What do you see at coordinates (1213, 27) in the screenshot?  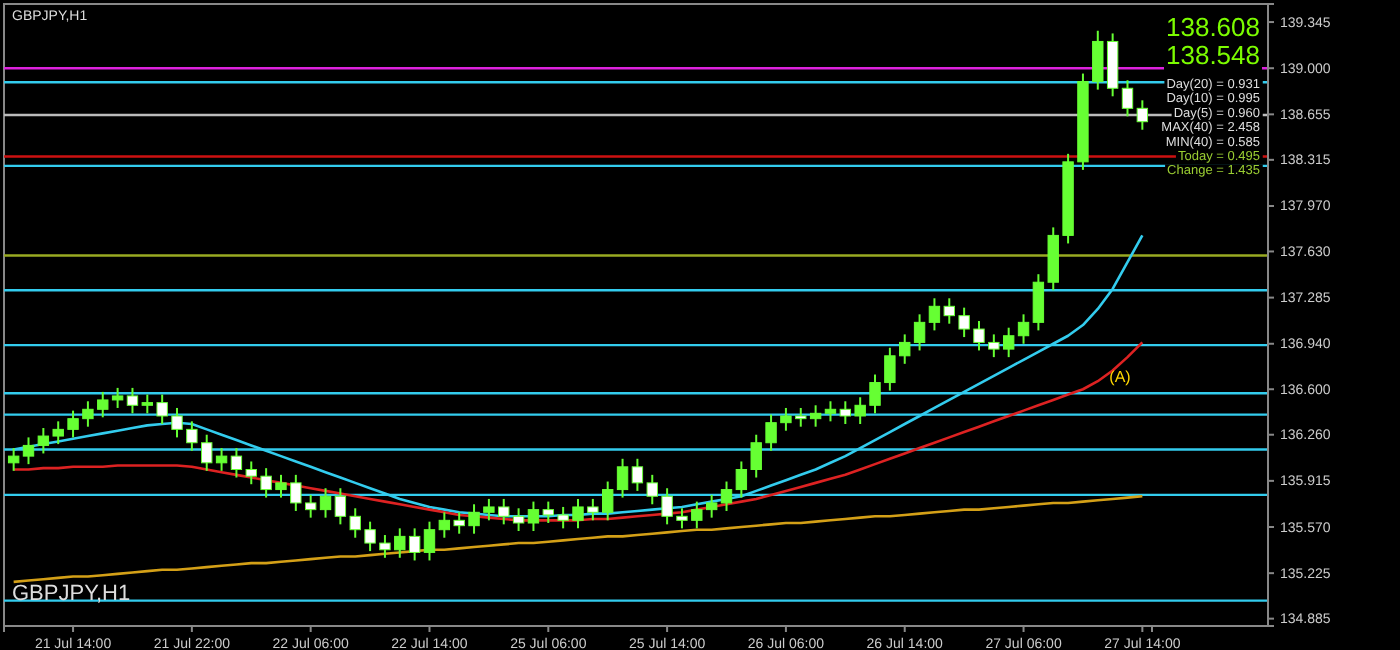 I see `text: 138.608` at bounding box center [1213, 27].